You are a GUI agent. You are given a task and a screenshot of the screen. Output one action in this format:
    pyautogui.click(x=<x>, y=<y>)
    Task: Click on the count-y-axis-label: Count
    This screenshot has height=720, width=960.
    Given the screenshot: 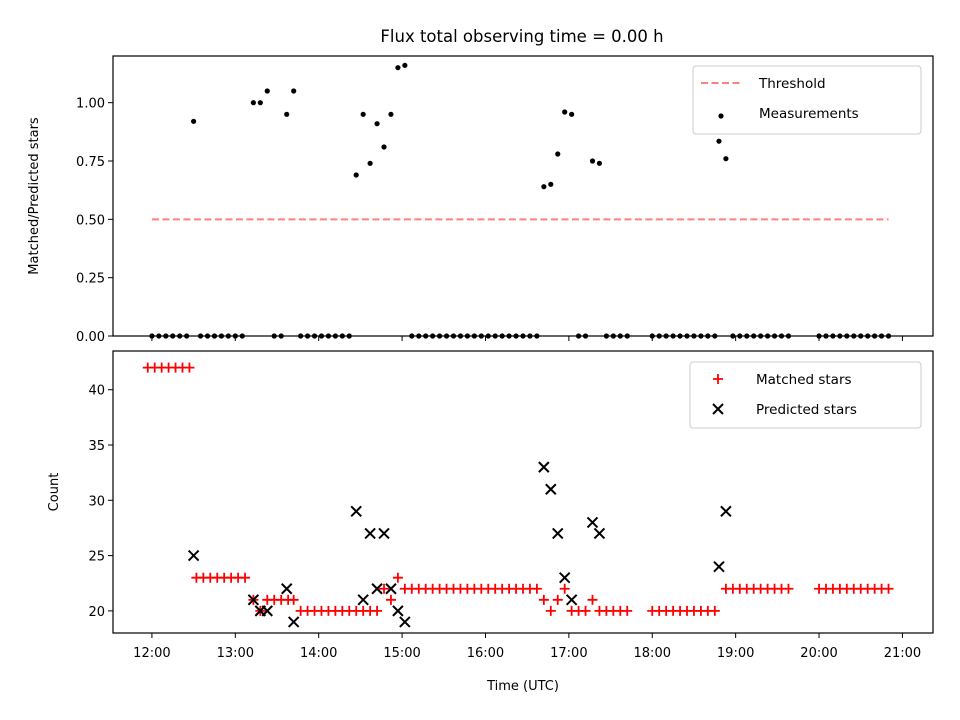 What is the action you would take?
    pyautogui.click(x=54, y=492)
    